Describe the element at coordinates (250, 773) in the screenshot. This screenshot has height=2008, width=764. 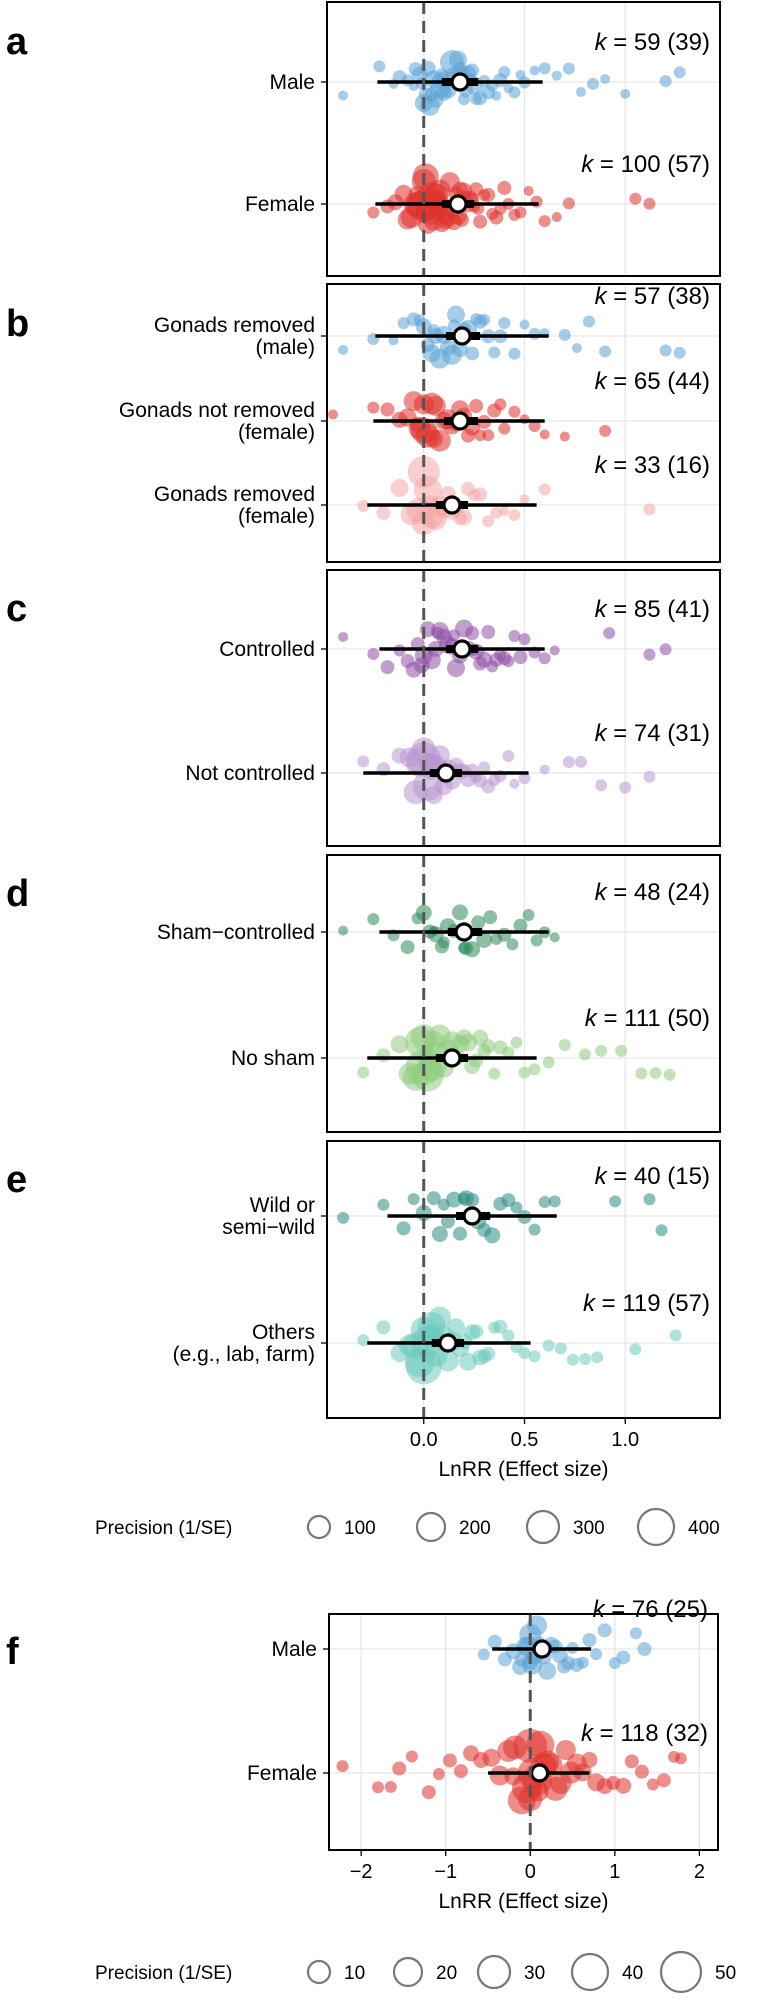
I see `category-label: Not controlled` at that location.